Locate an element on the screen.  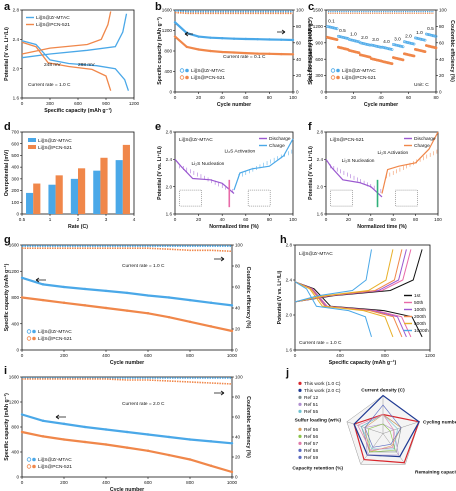
f-xtick-label: 0 is located at coordinates (326, 219).